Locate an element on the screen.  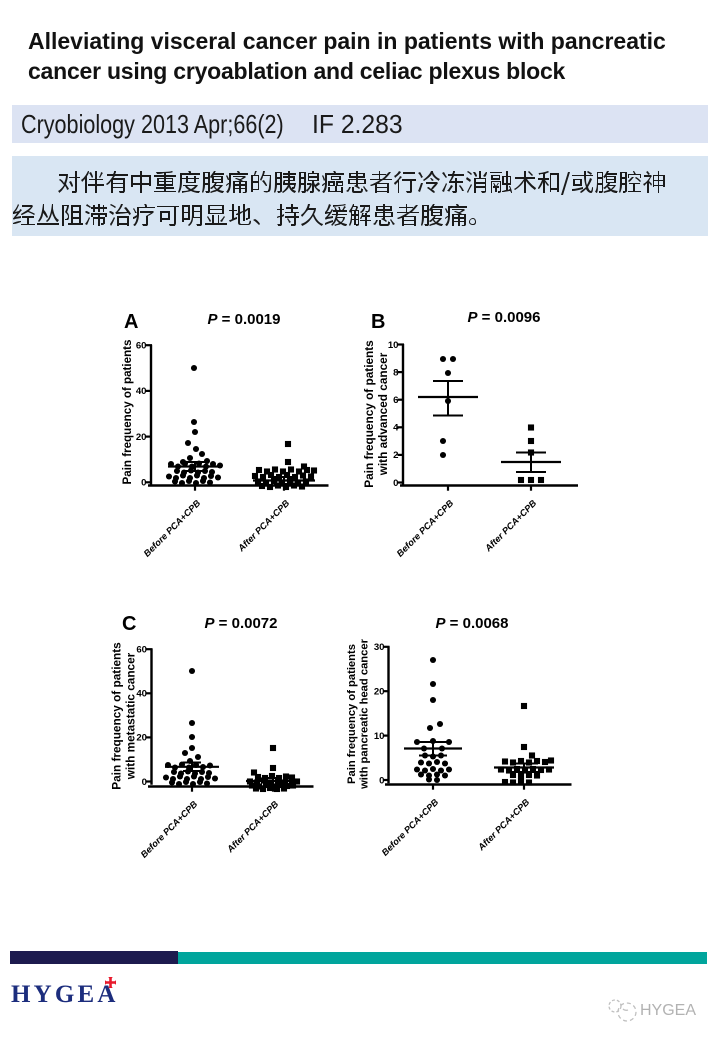
svg-text: P = 0.0096 is located at coordinates (504, 317).